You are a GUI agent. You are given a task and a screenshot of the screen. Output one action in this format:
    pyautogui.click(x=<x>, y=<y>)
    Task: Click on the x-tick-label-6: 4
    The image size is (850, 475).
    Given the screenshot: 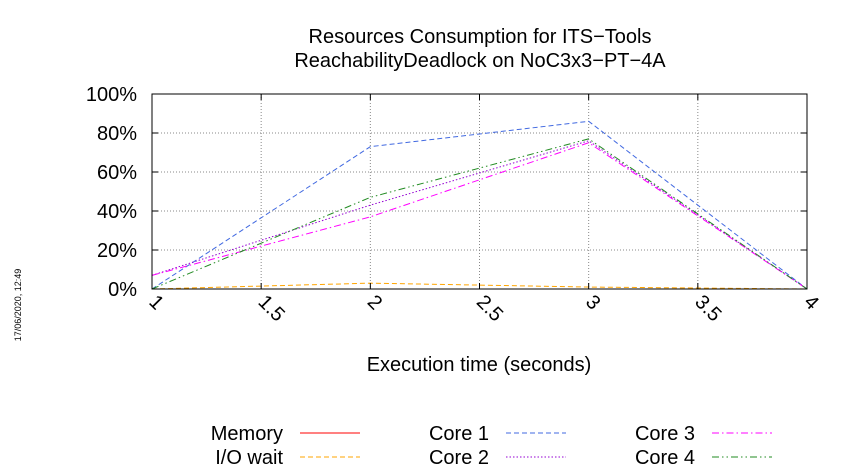 What is the action you would take?
    pyautogui.click(x=810, y=302)
    